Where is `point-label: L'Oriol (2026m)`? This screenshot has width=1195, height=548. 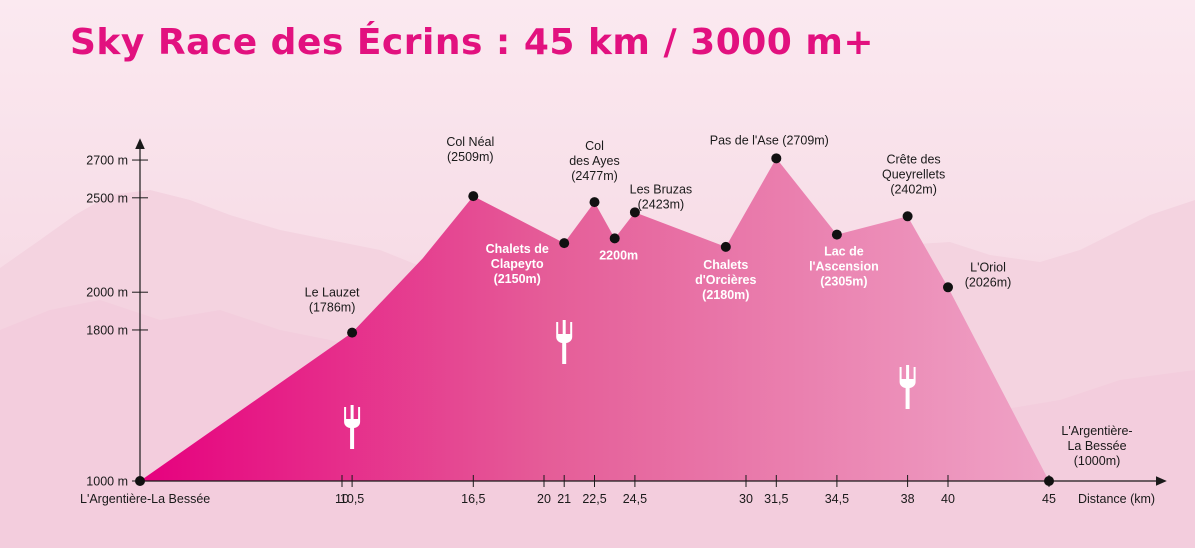 point-label: L'Oriol (2026m) is located at coordinates (988, 274).